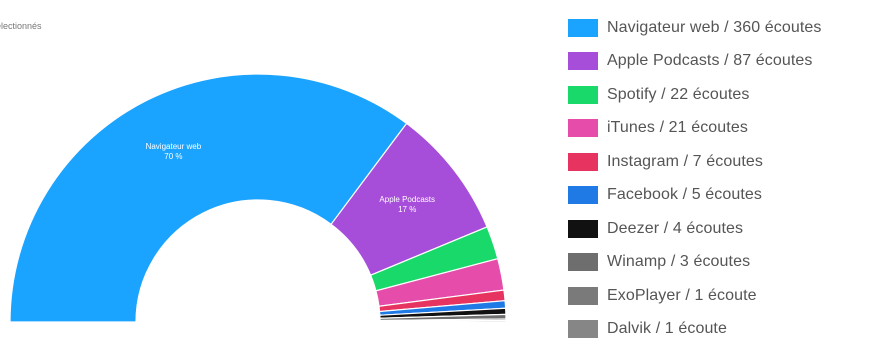  I want to click on legend-label: Spotify / 22 écoutes, so click(678, 95).